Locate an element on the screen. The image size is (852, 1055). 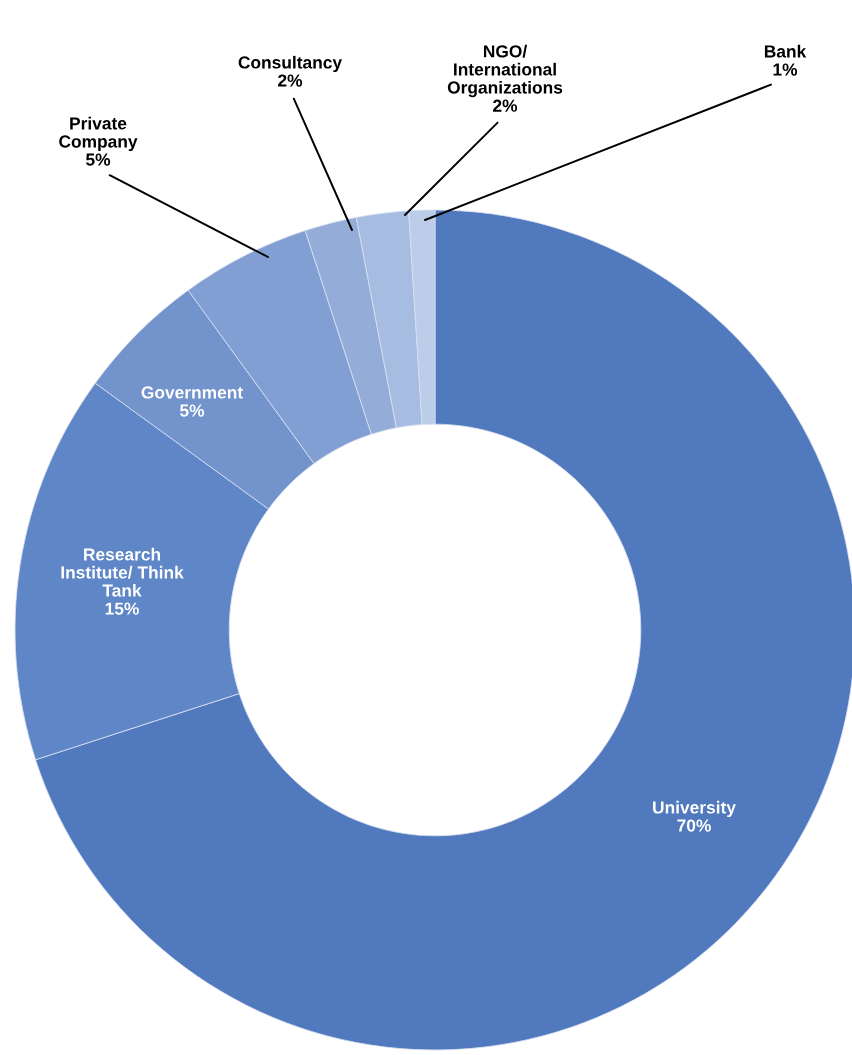
slice-label: Government is located at coordinates (192, 392).